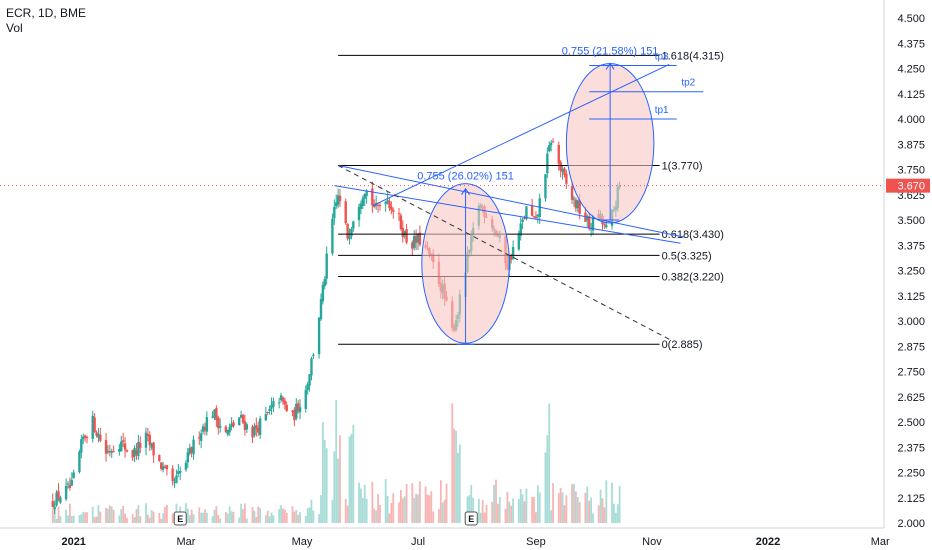 Image resolution: width=932 pixels, height=550 pixels. Describe the element at coordinates (505, 253) in the screenshot. I see `dashed-trendline` at that location.